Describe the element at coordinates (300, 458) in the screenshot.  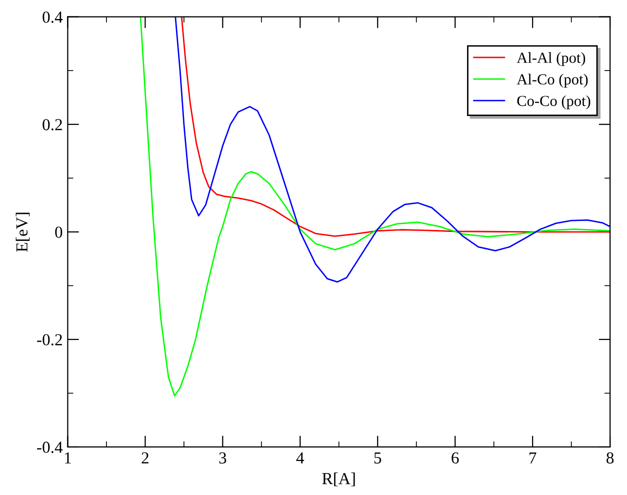
I see `x-tick-label: 4` at that location.